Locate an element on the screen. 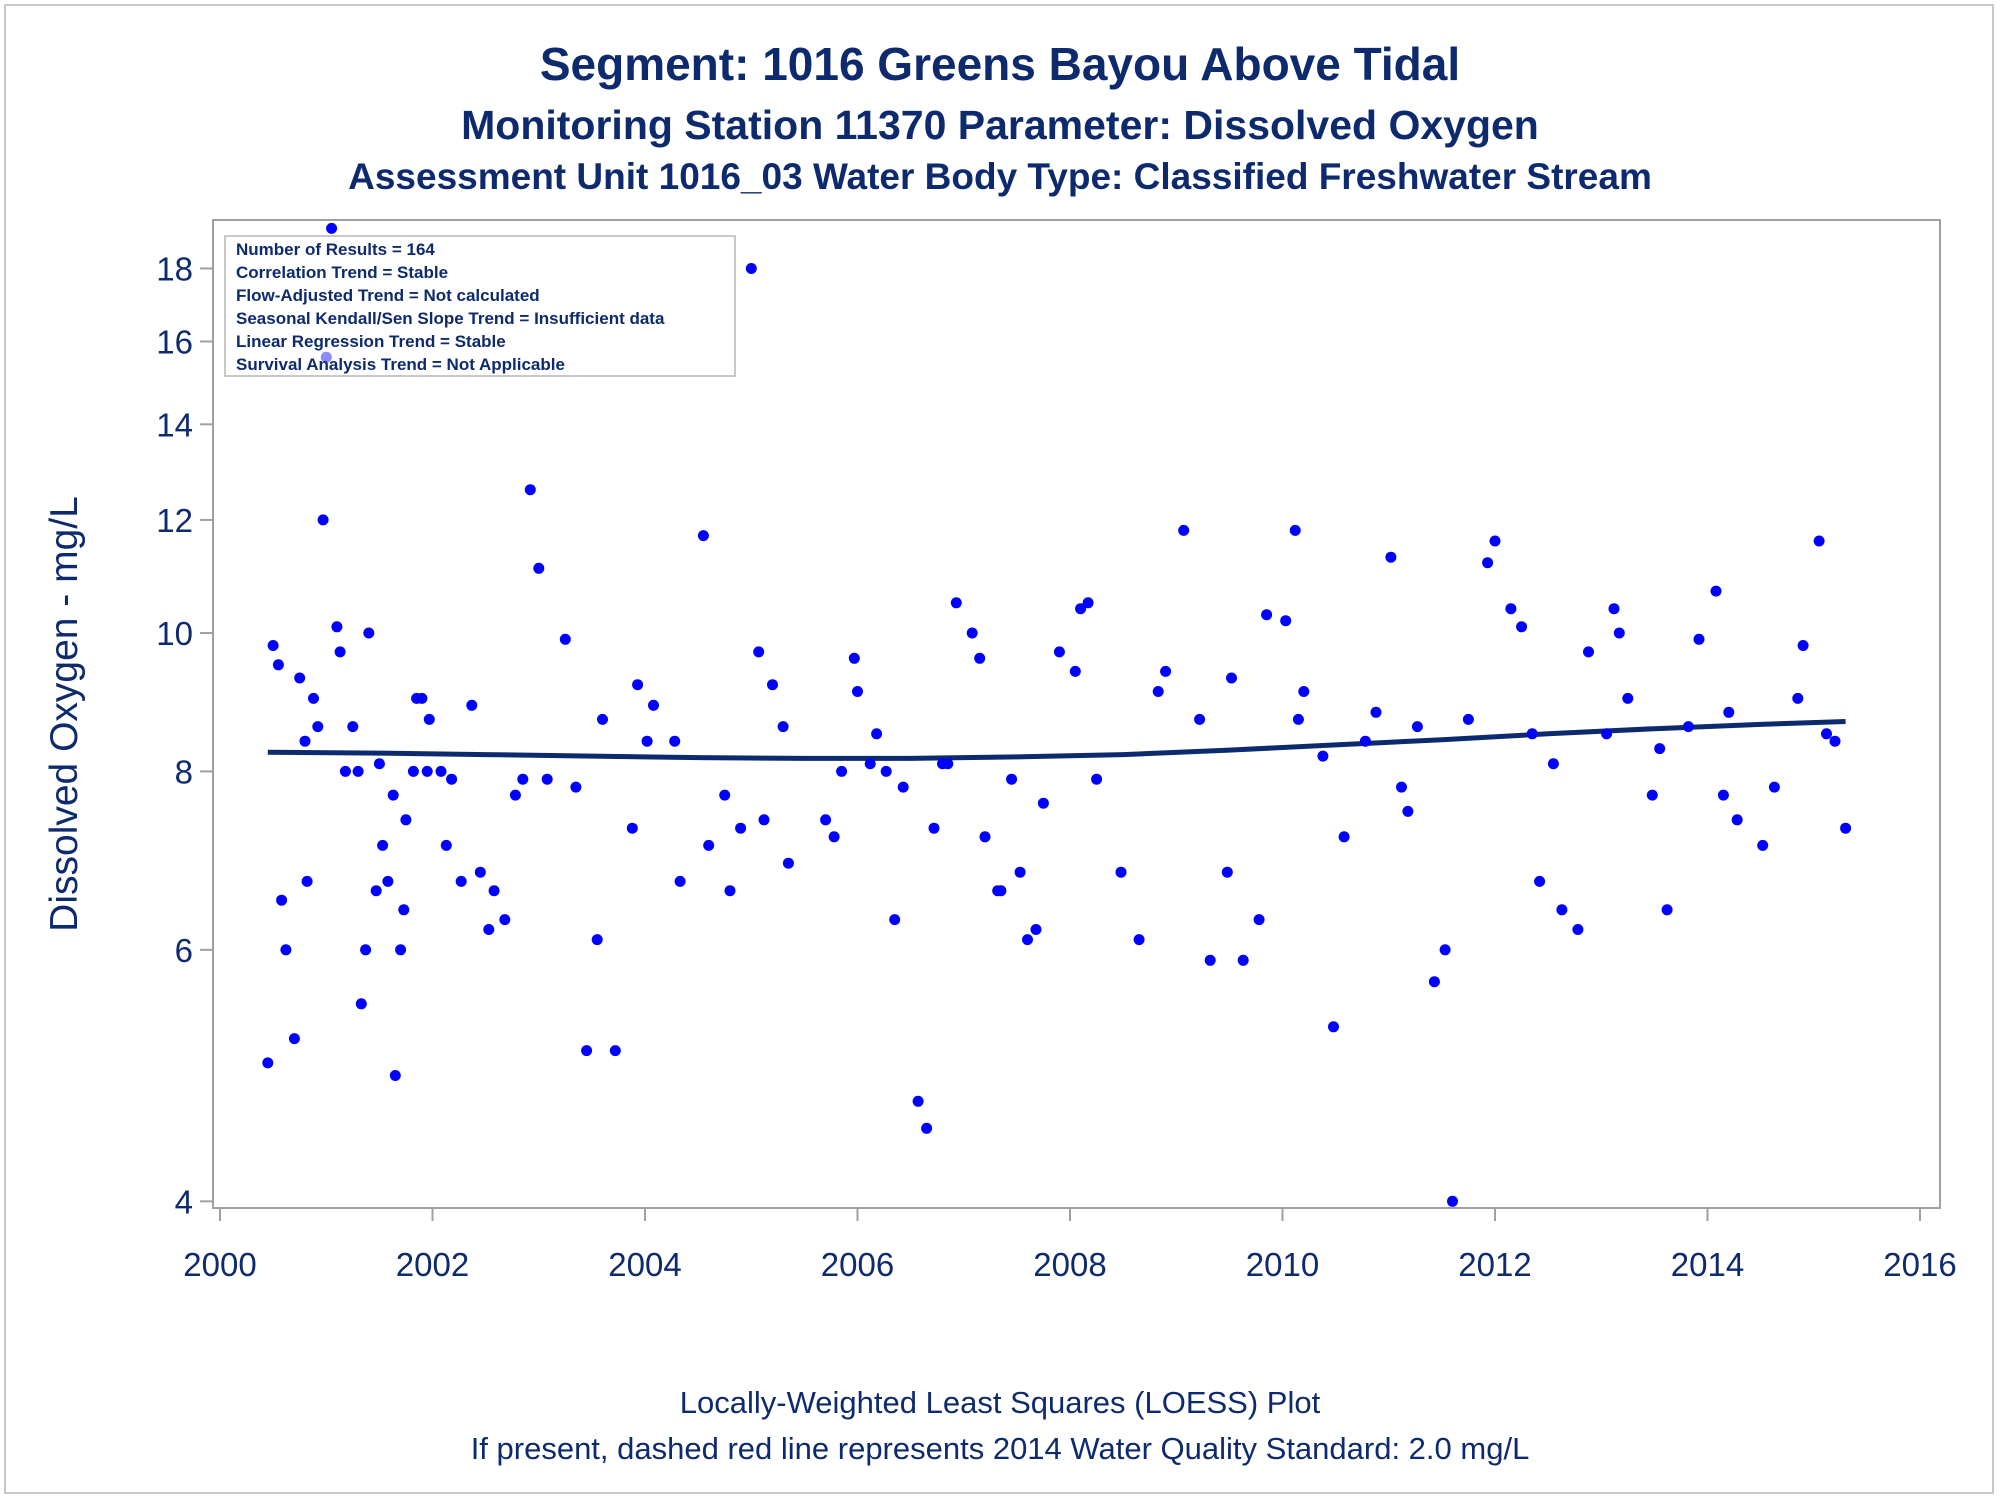 This screenshot has height=1500, width=2000. stat-number-of-results: Number of Results = 164 is located at coordinates (335, 249).